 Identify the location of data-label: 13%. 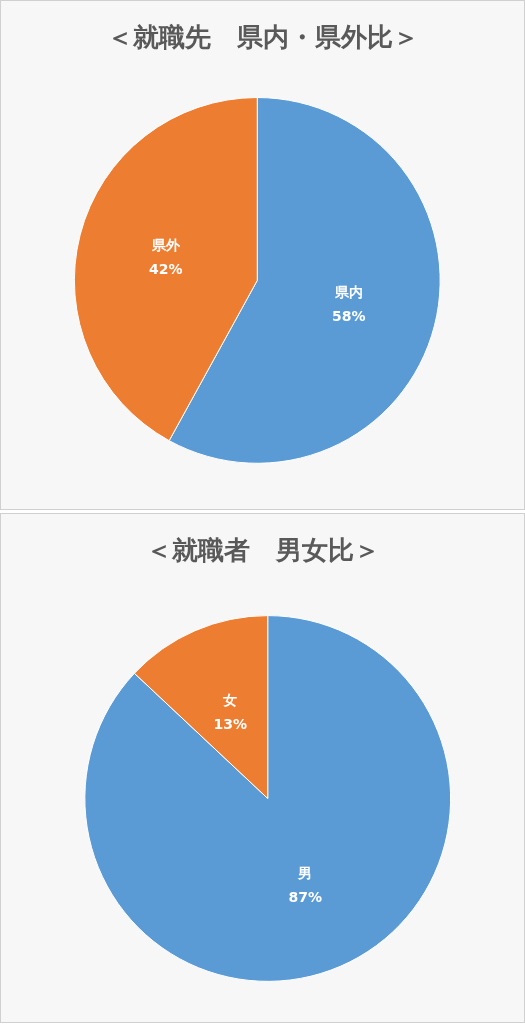
(230, 723).